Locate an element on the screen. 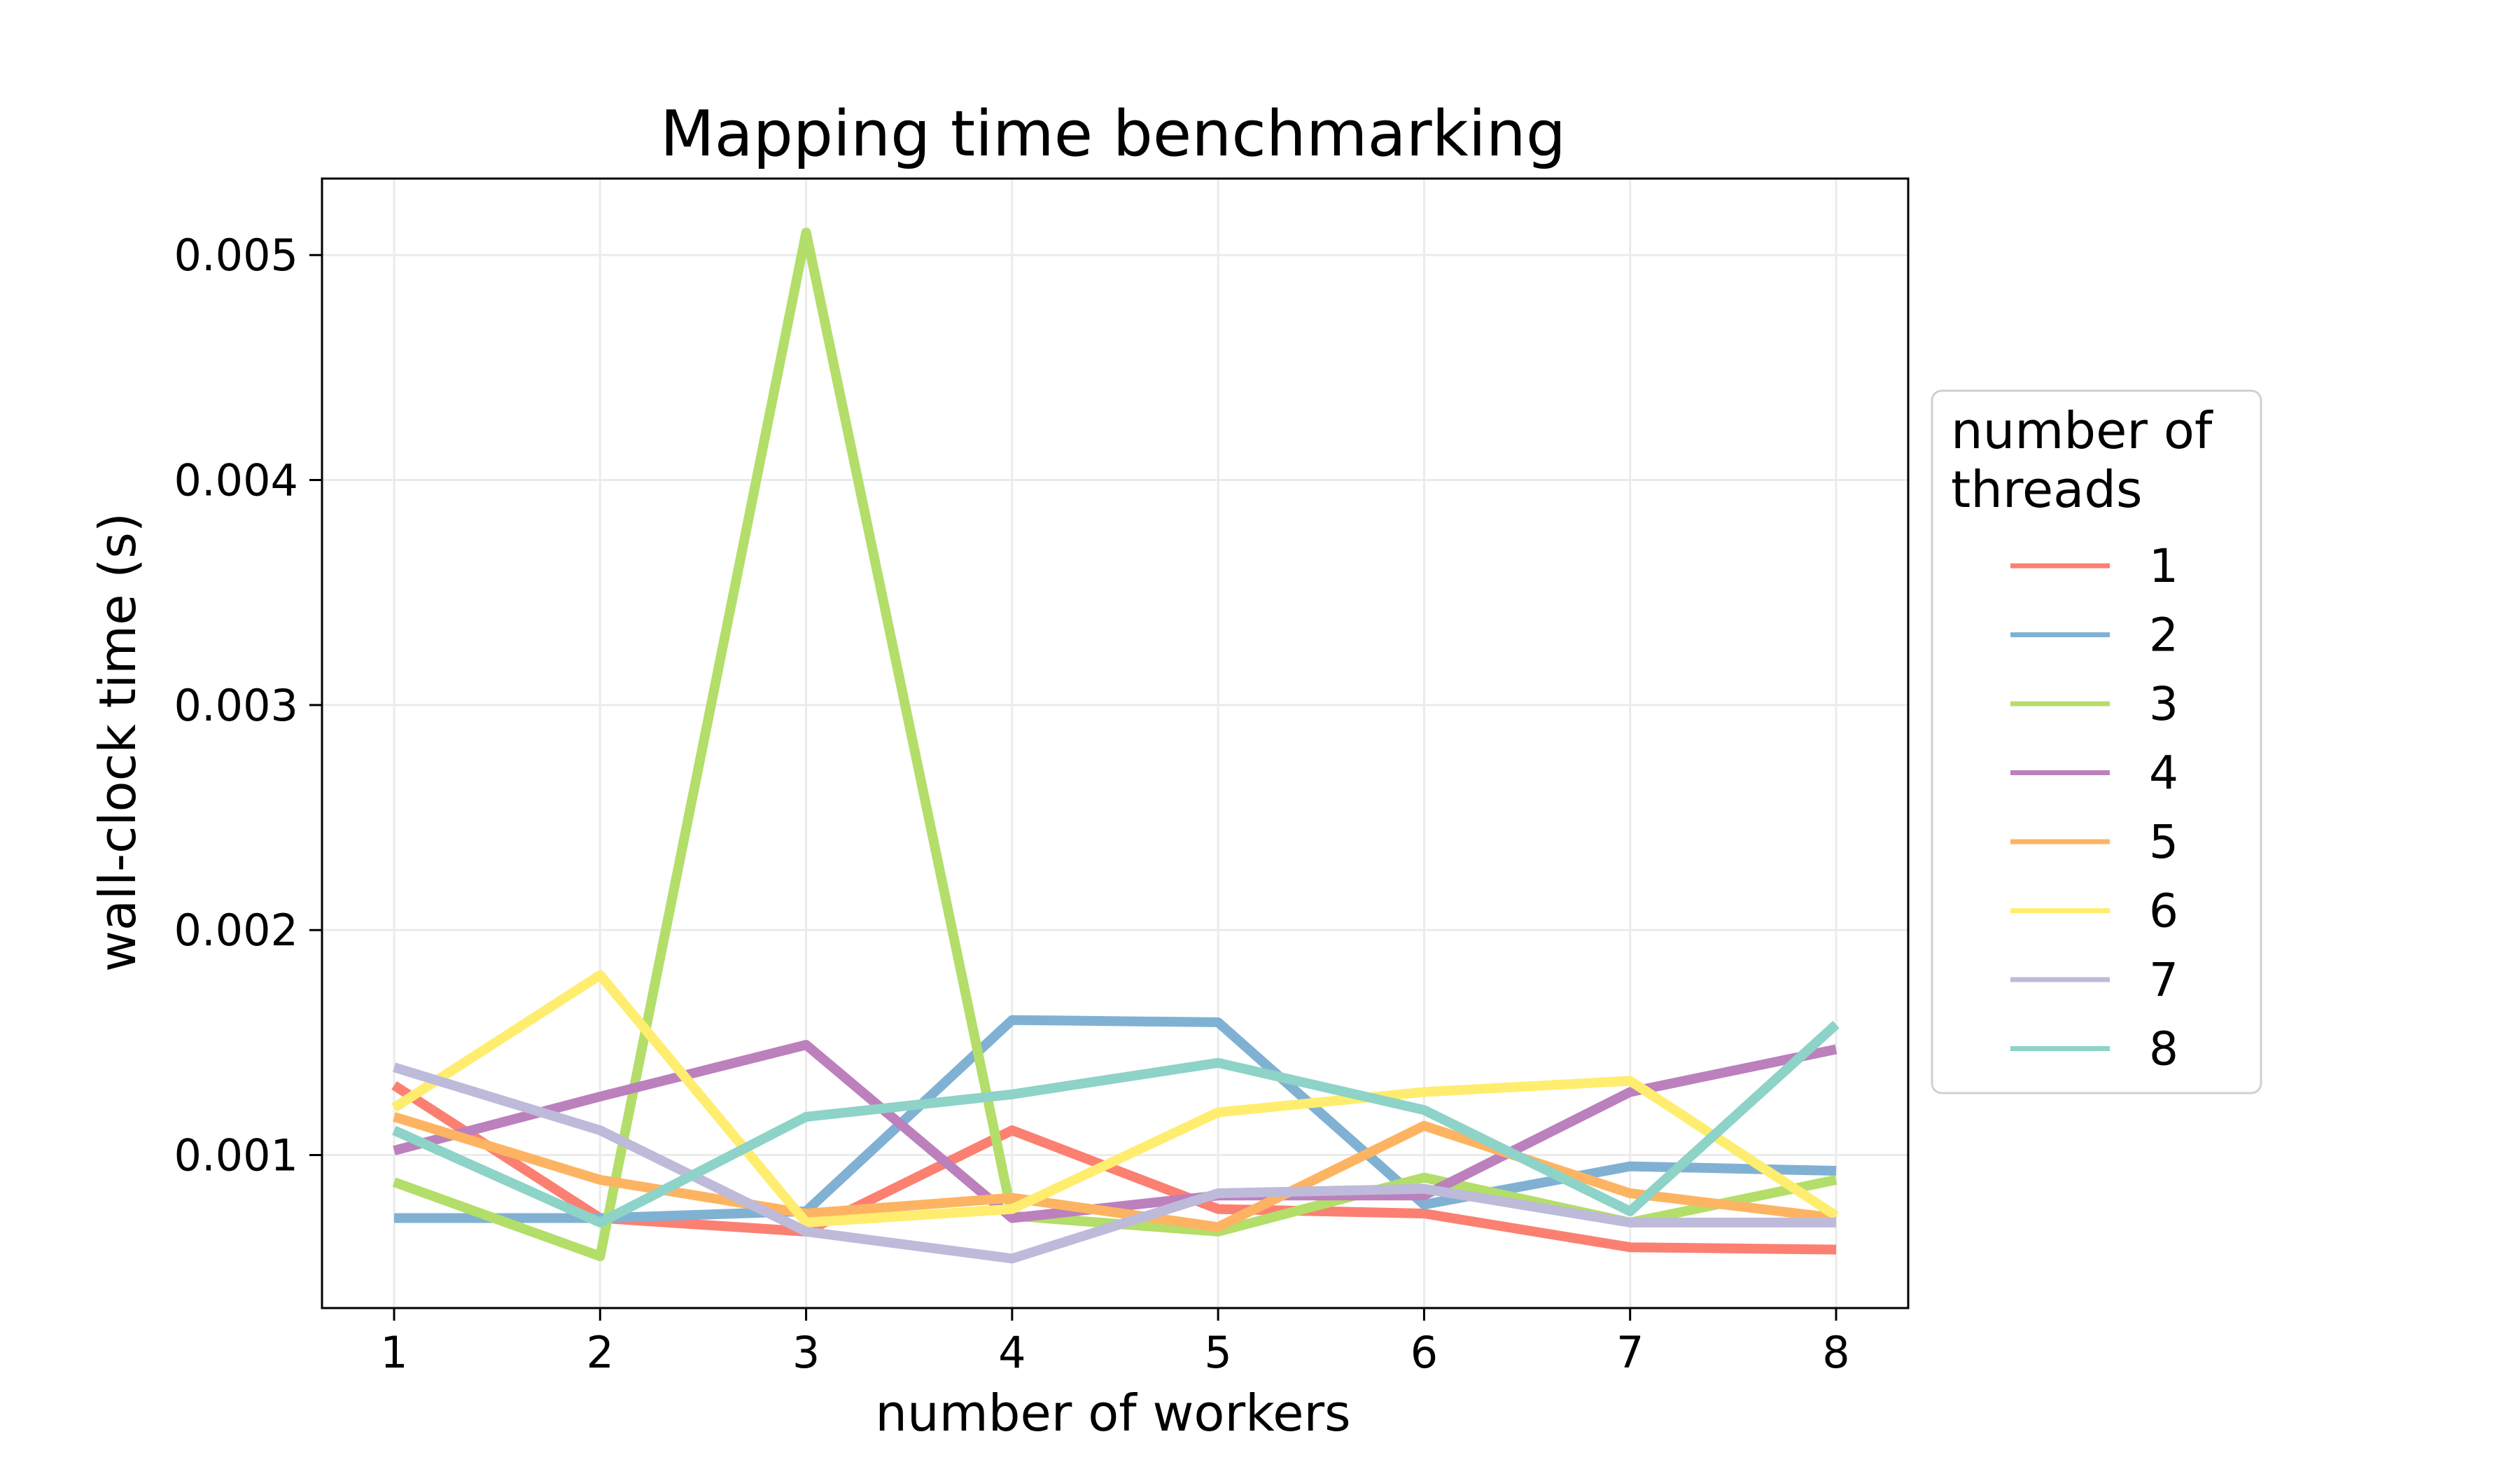 This screenshot has height=1474, width=2520. x-tick-label: 3 is located at coordinates (806, 1352).